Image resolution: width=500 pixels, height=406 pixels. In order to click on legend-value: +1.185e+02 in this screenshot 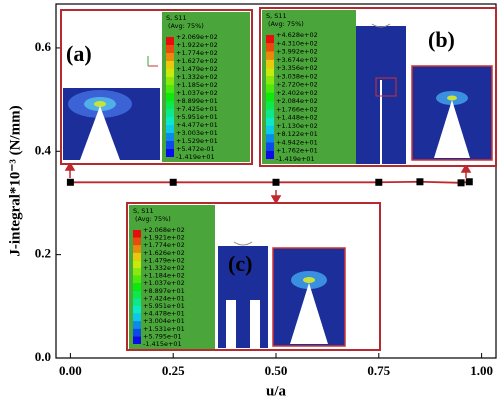, I will do `click(197, 85)`.